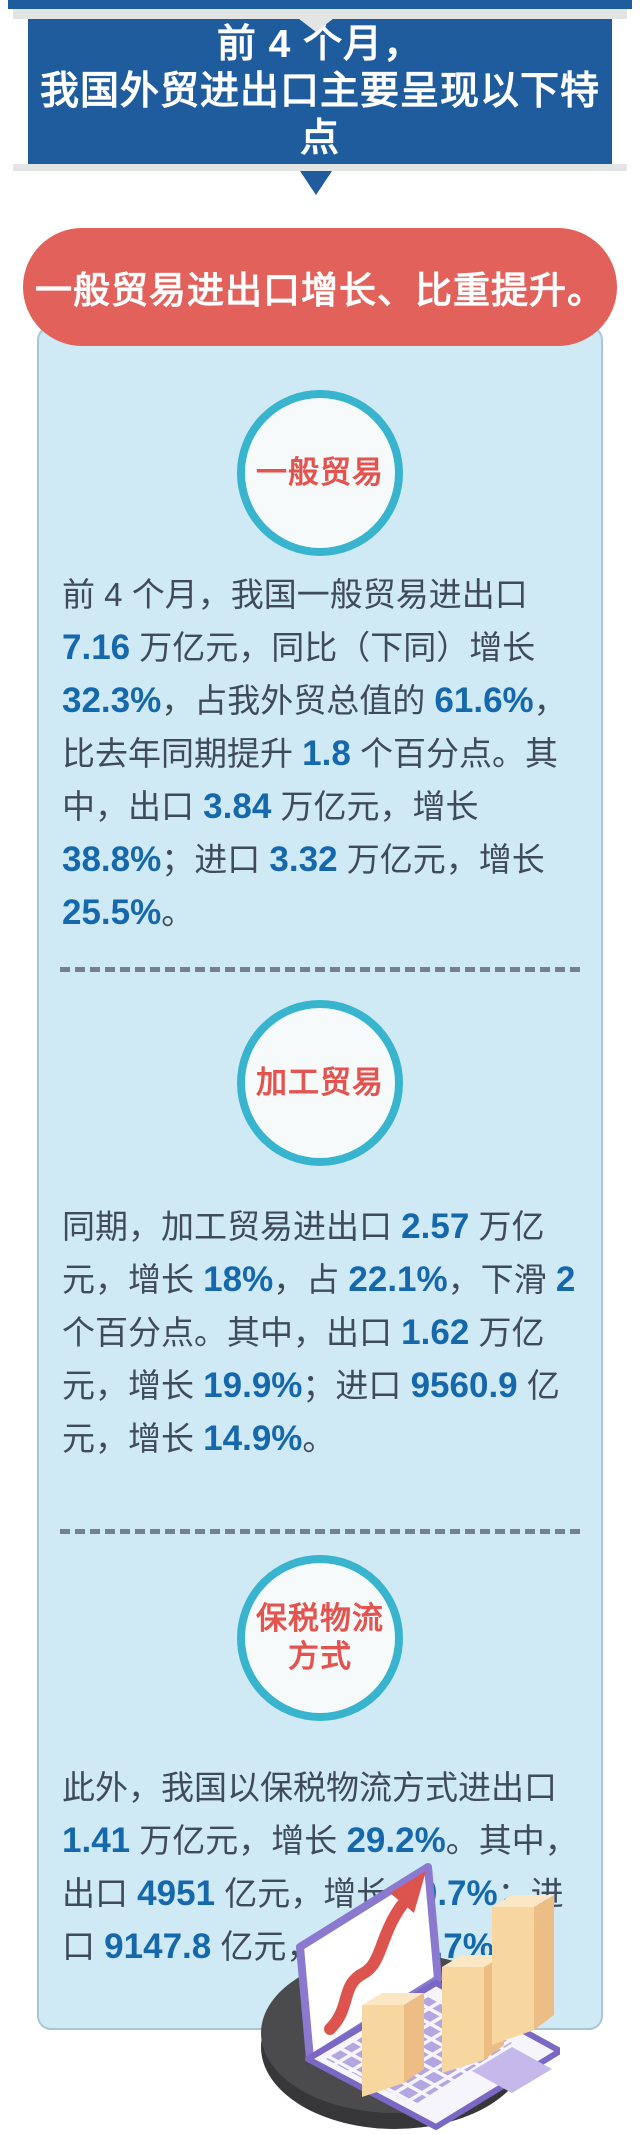  I want to click on section-badge-circle: 加工贸易, so click(320, 1083).